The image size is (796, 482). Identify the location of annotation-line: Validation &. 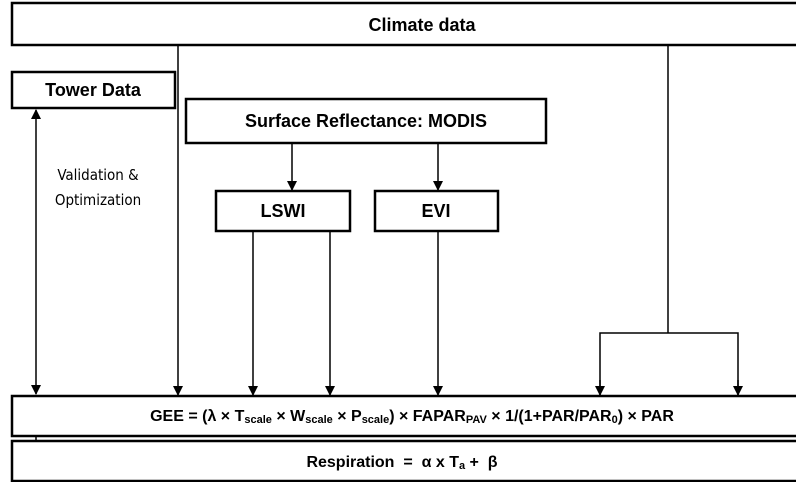
(98, 175).